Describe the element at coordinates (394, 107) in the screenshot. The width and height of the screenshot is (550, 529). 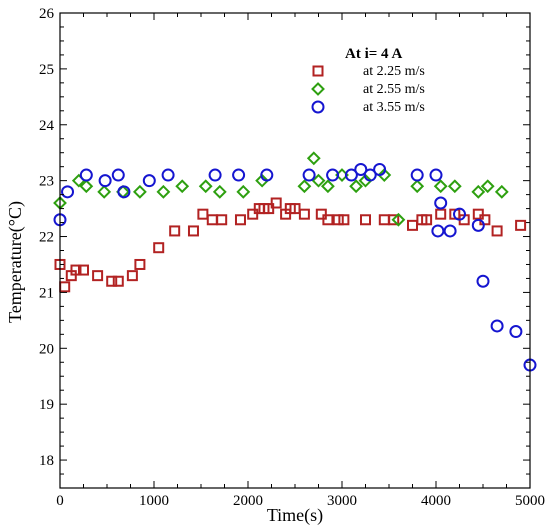
I see `legend-label: at 3.55 m/s` at that location.